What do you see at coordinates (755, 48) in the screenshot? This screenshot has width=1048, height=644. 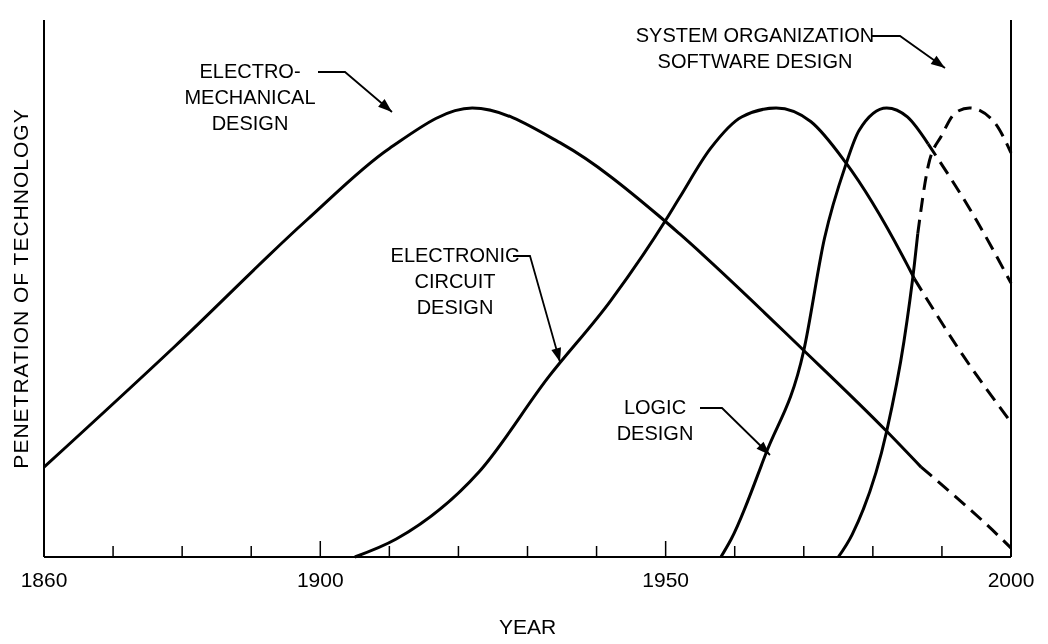 I see `legend-label: SYSTEM ORGANIZATION SOFTWARE DESIGN` at bounding box center [755, 48].